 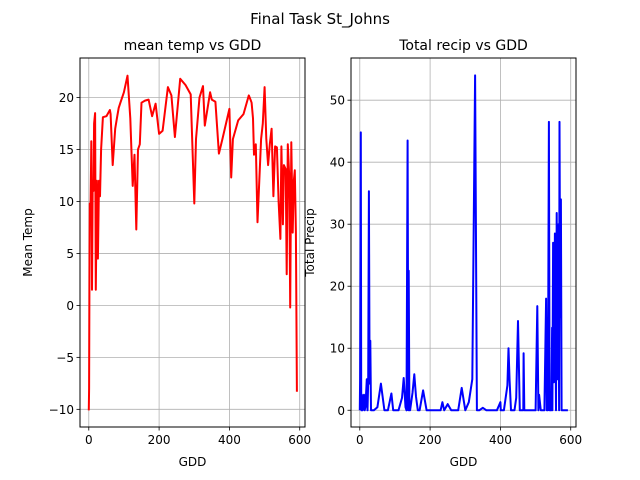 What do you see at coordinates (61, 410) in the screenshot?
I see `y-tick-label: −10` at bounding box center [61, 410].